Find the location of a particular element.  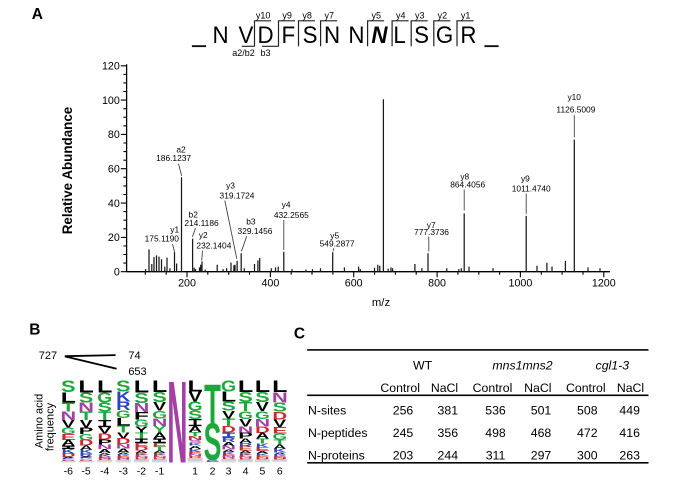

svg-text: 468 is located at coordinates (541, 433).